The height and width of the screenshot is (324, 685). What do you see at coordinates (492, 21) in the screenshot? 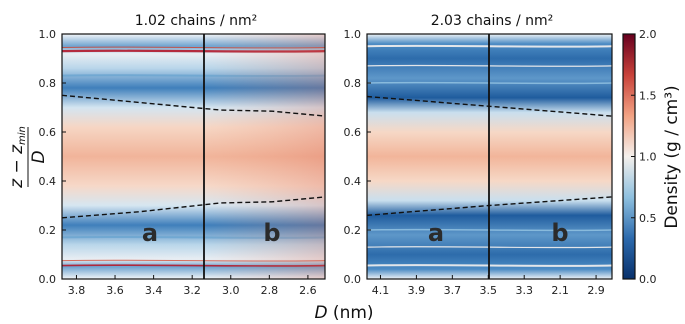
I see `panel-2-title: 2.03 chains / nm²` at bounding box center [492, 21].